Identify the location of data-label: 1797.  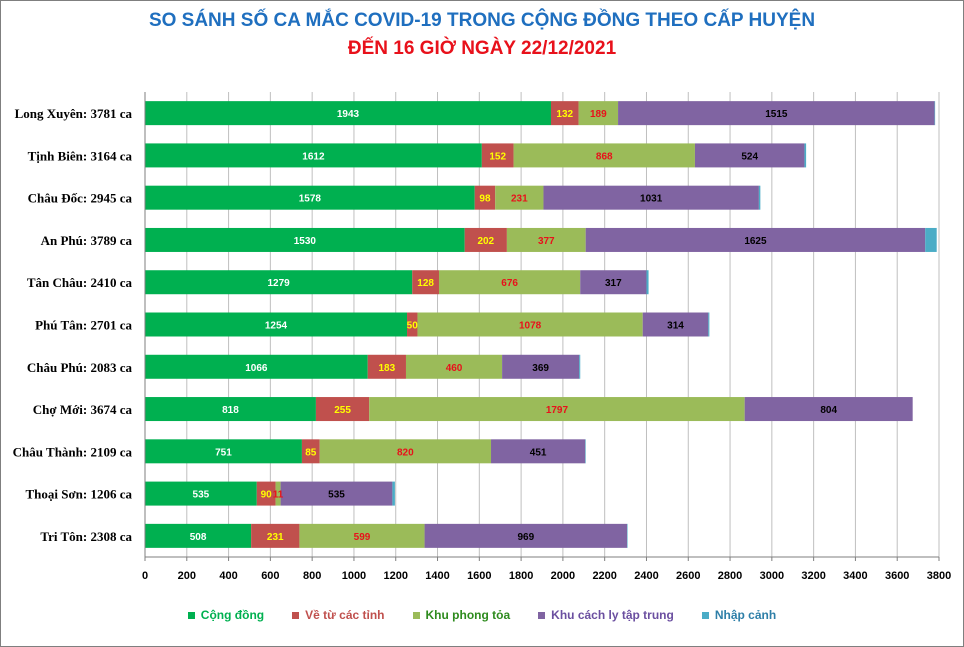
(557, 410).